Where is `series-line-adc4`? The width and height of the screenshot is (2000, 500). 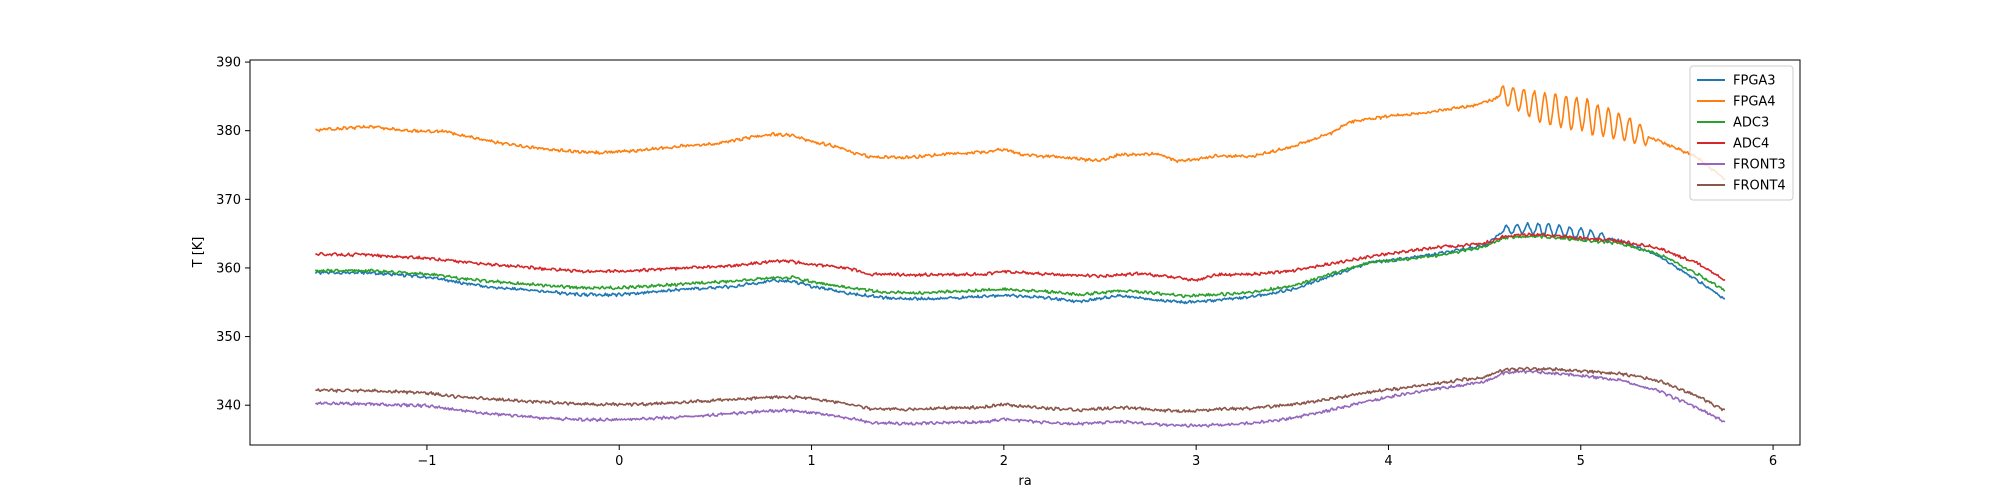
series-line-adc4 is located at coordinates (1020, 257).